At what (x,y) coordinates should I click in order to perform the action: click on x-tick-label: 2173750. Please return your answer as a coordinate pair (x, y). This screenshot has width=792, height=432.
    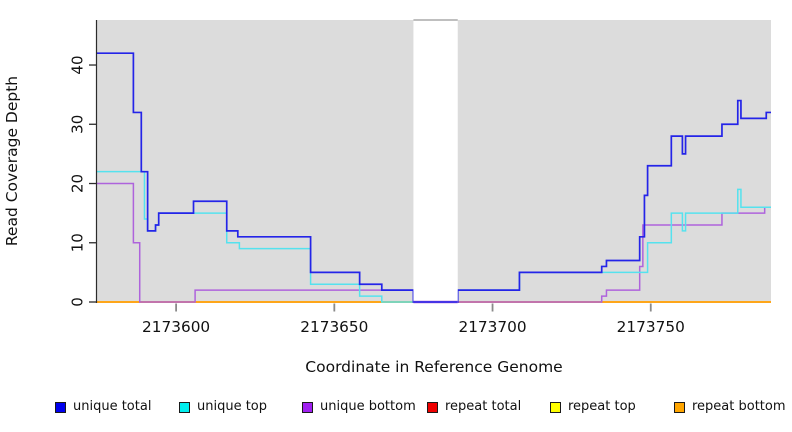
    Looking at the image, I should click on (651, 327).